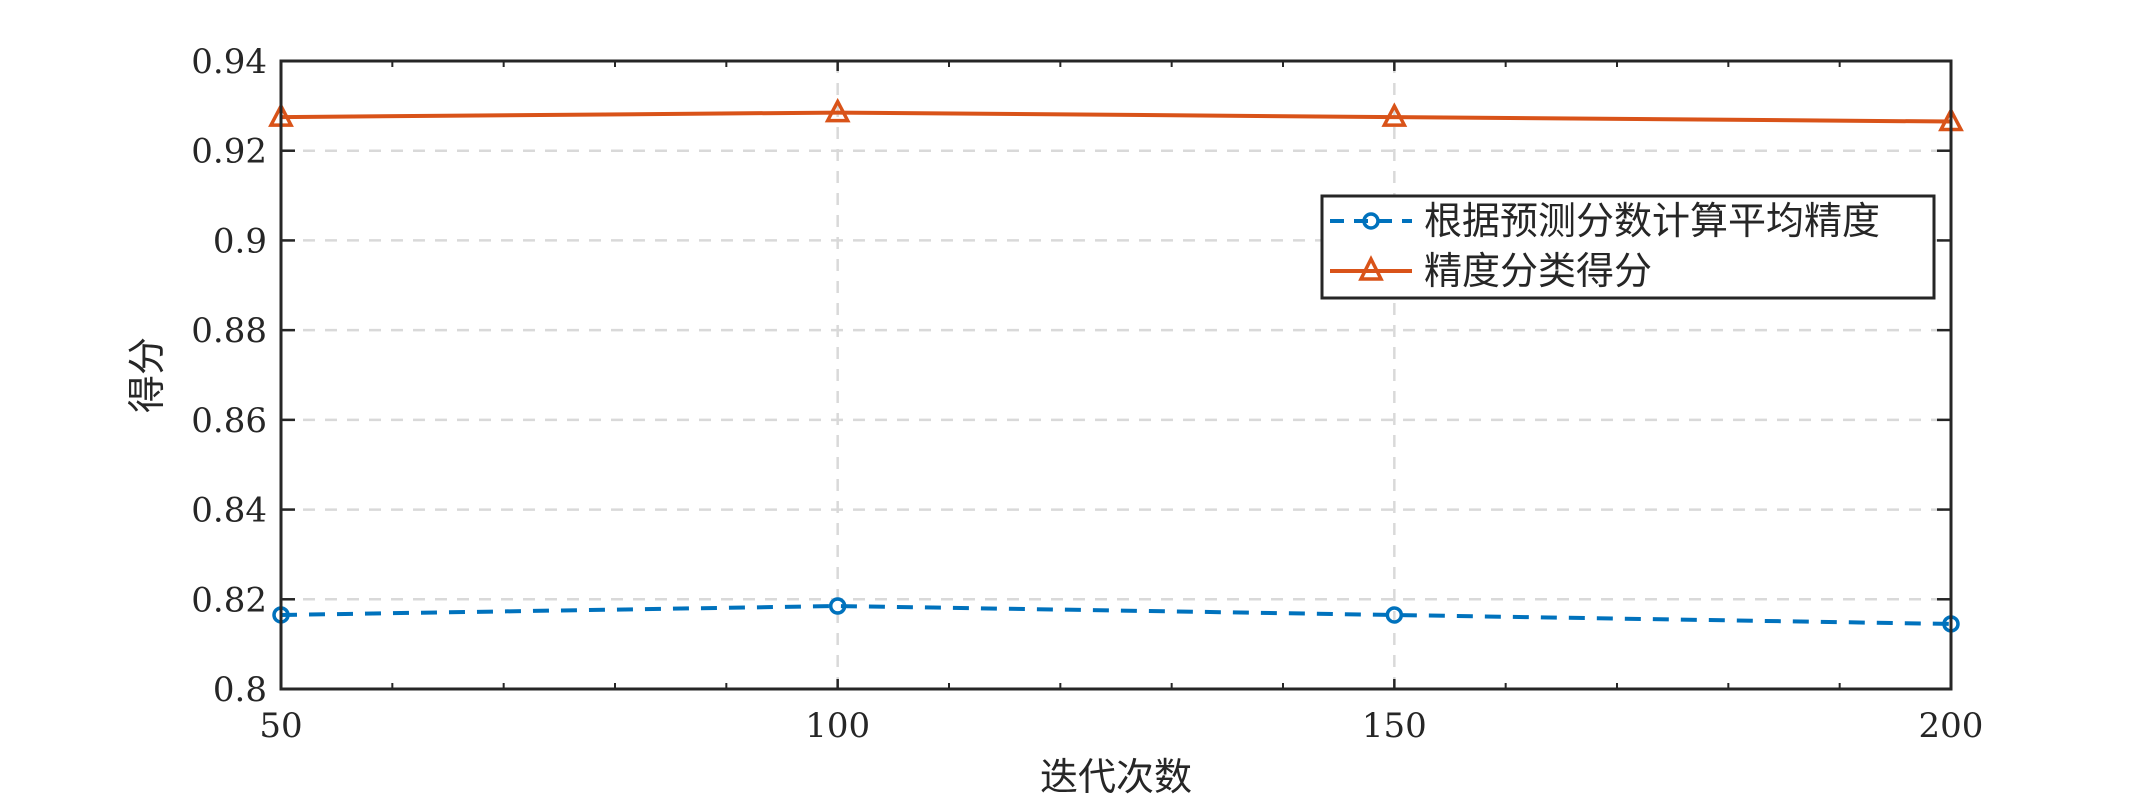 The width and height of the screenshot is (2143, 801). I want to click on y-tick-label: 0.88, so click(229, 331).